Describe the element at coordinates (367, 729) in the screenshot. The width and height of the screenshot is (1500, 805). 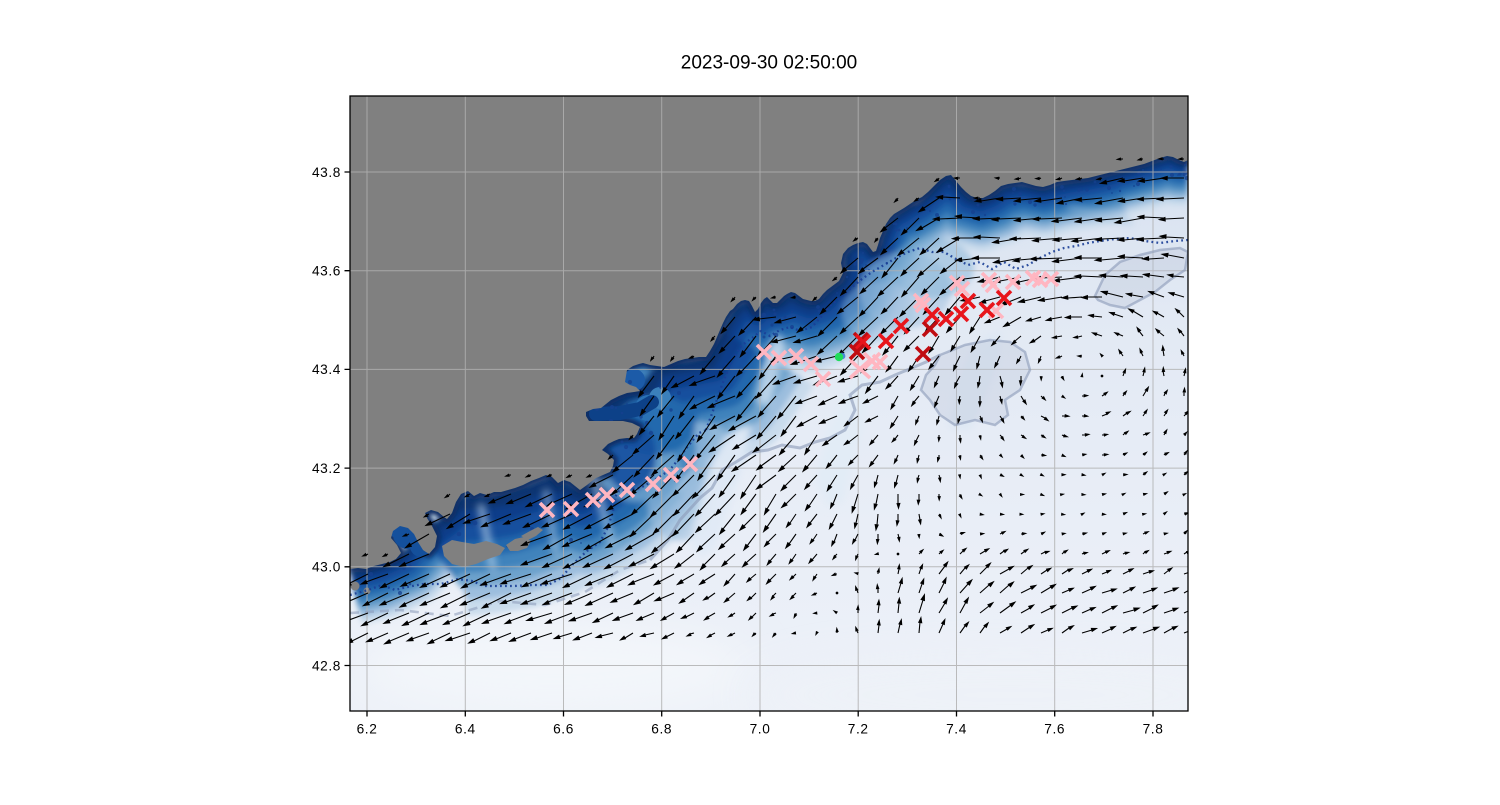
I see `svg-text: 6.2` at that location.